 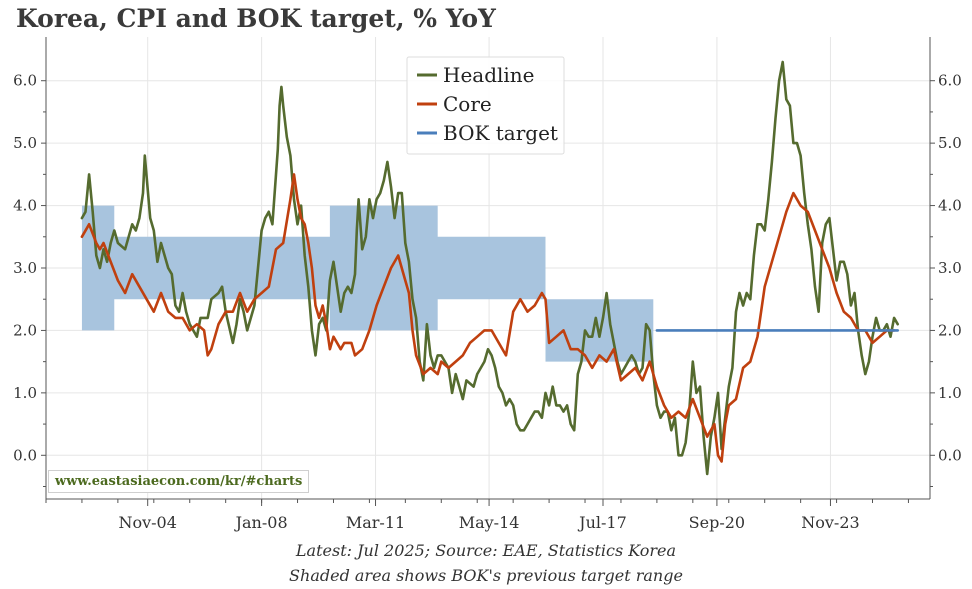 I want to click on y-tick-label-left: 1.0, so click(x=25, y=393).